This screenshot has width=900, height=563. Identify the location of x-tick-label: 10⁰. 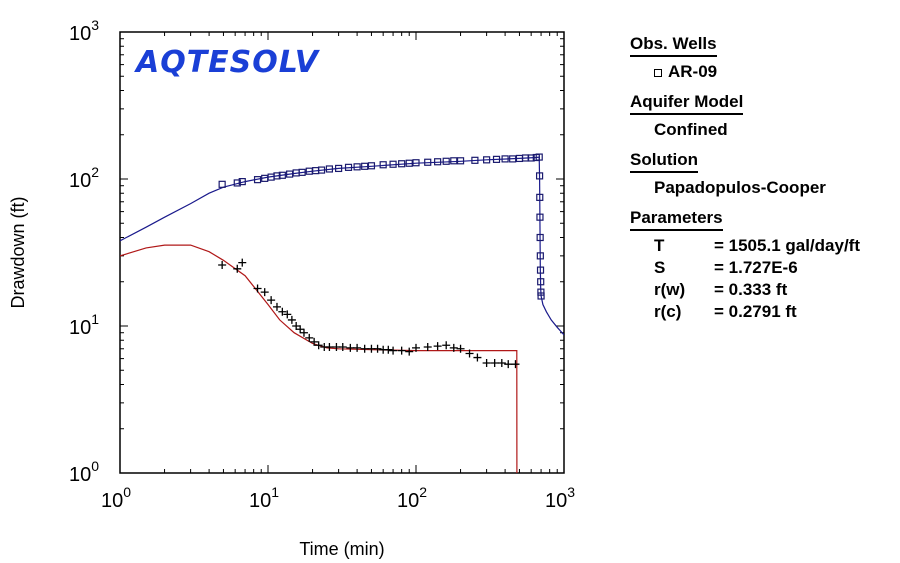
(116, 498).